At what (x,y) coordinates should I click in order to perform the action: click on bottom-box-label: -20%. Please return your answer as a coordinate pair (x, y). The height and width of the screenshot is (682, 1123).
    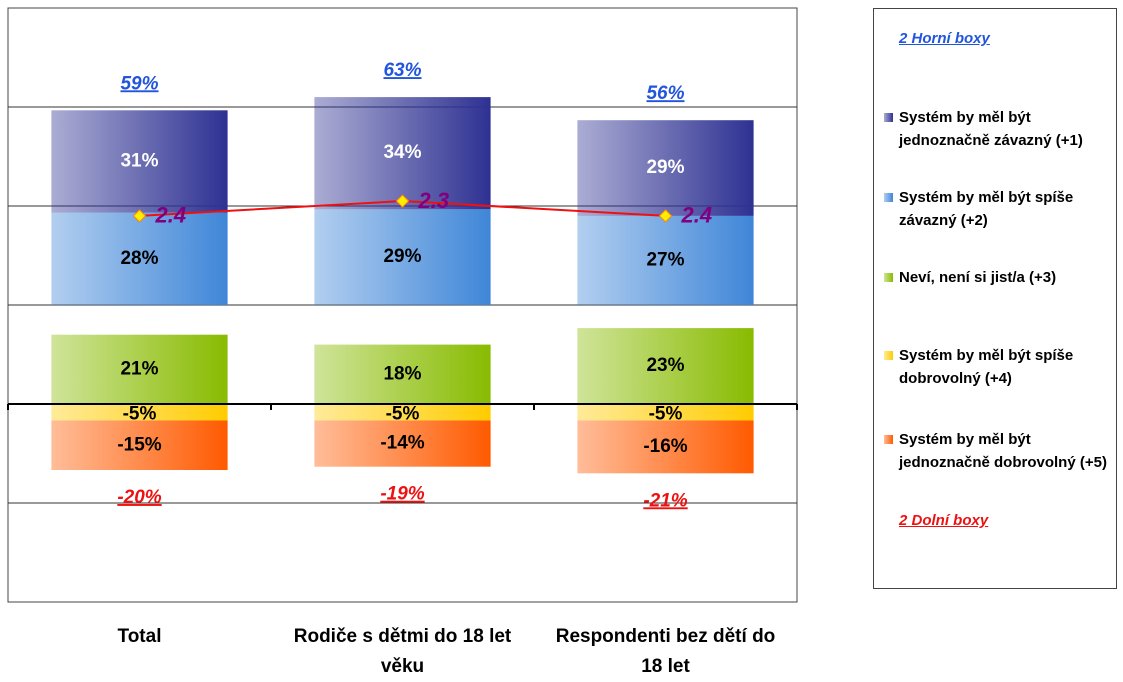
    Looking at the image, I should click on (139, 497).